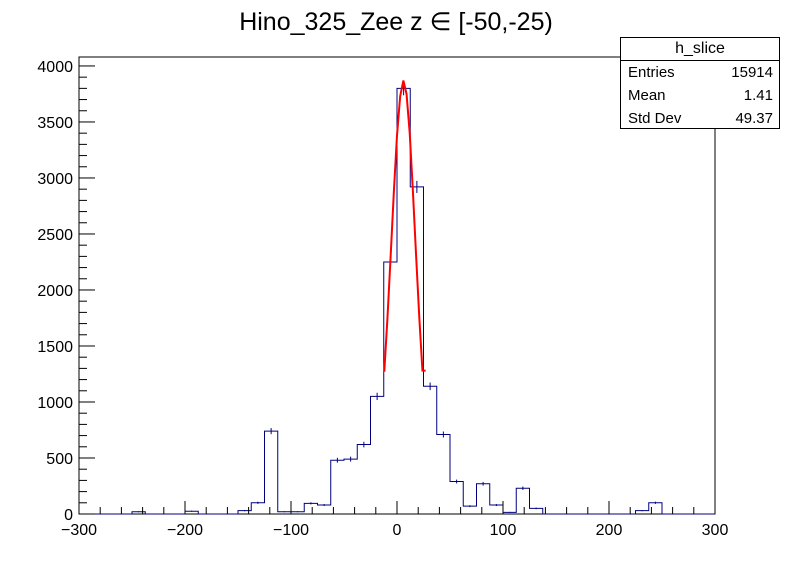 The height and width of the screenshot is (572, 796). I want to click on y-tick-label: 2500, so click(55, 235).